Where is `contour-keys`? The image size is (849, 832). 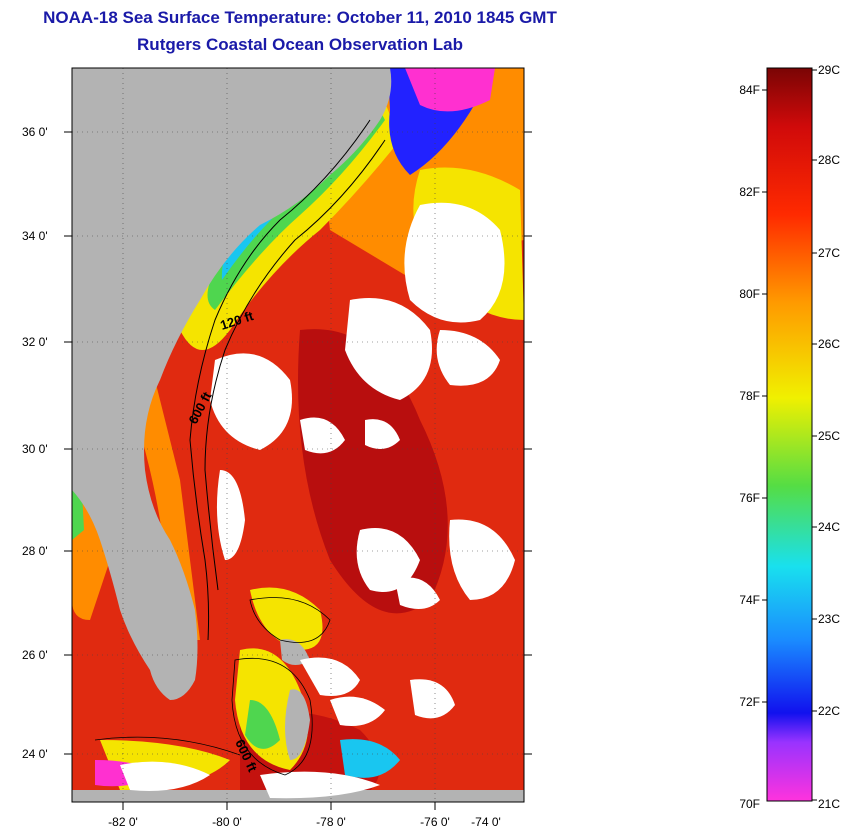
contour-keys is located at coordinates (167, 746).